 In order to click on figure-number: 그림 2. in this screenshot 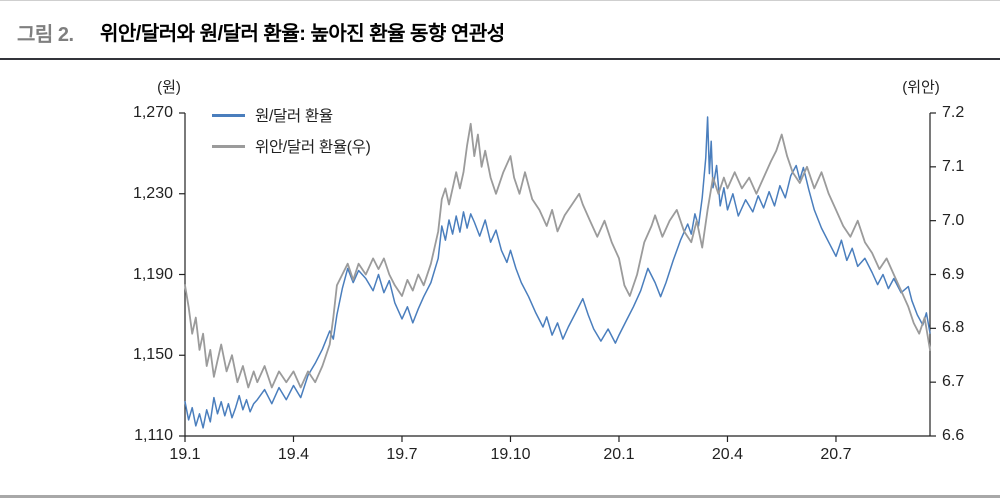, I will do `click(45, 35)`.